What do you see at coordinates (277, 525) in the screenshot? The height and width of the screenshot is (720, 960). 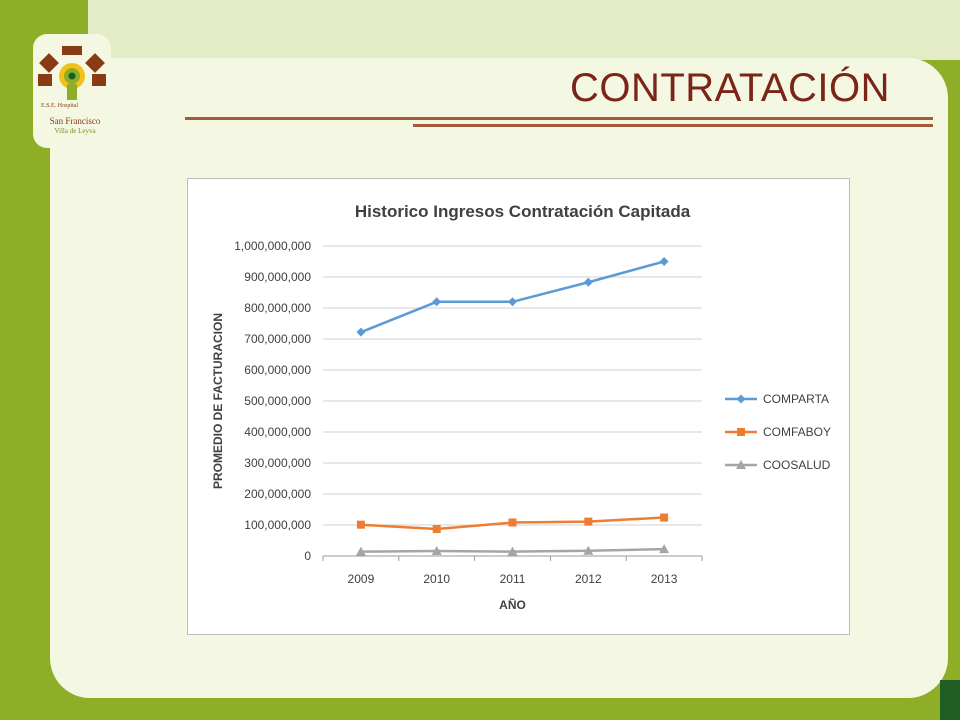 I see `y-tick-label: 100,000,000` at bounding box center [277, 525].